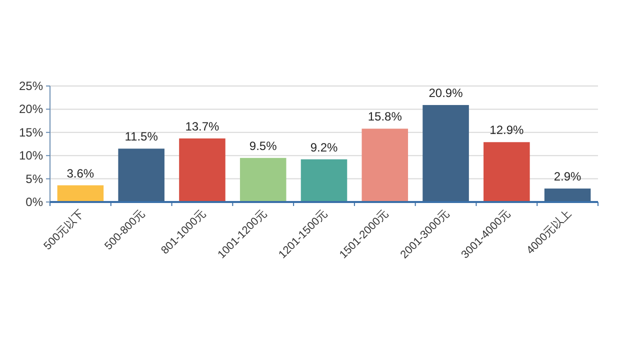 The width and height of the screenshot is (640, 350). I want to click on data-label: 9.5%, so click(263, 145).